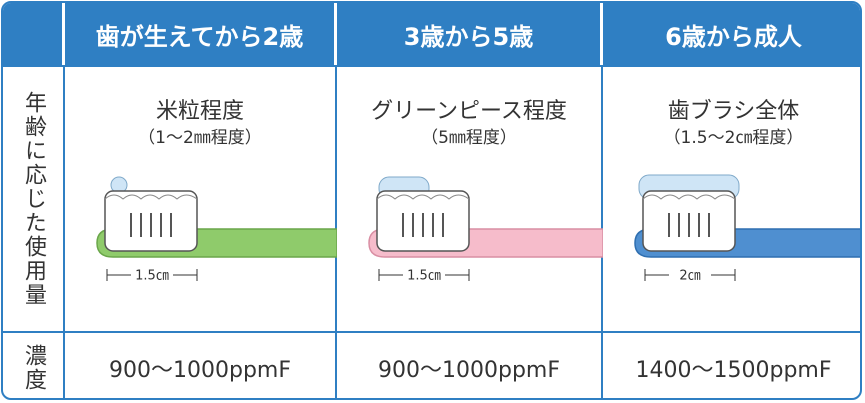  I want to click on row-label: 濃度, so click(34, 364).